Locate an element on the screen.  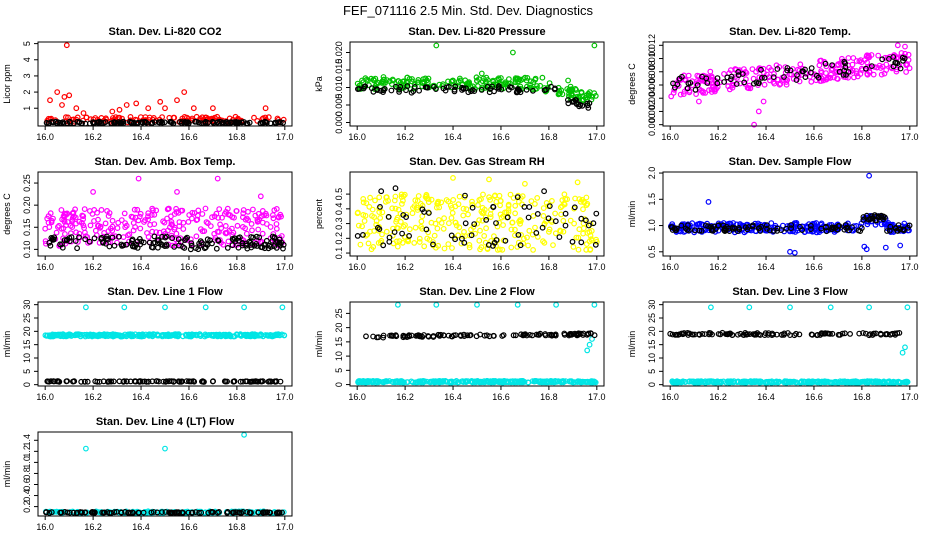
y-tick-label: 5 is located at coordinates (27, 371).